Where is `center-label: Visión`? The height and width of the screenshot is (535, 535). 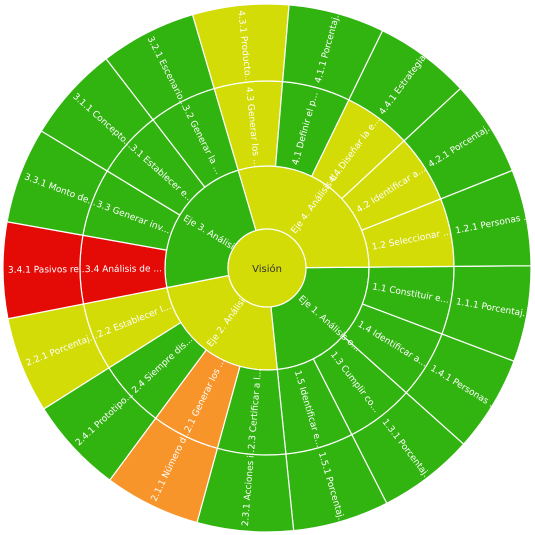 center-label: Visión is located at coordinates (267, 269).